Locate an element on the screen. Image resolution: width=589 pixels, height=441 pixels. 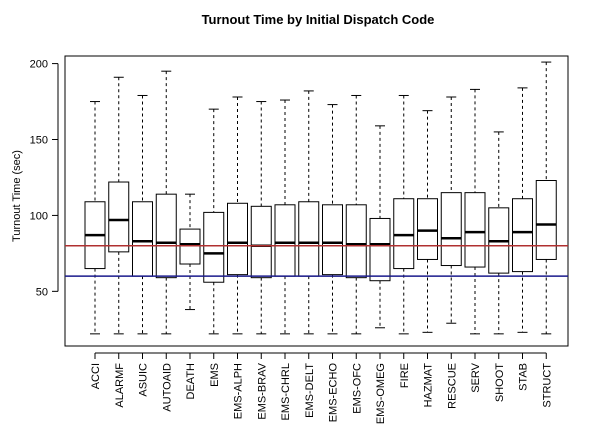
x-tick-label-ems-omeg: EMS-OMEG is located at coordinates (381, 393).